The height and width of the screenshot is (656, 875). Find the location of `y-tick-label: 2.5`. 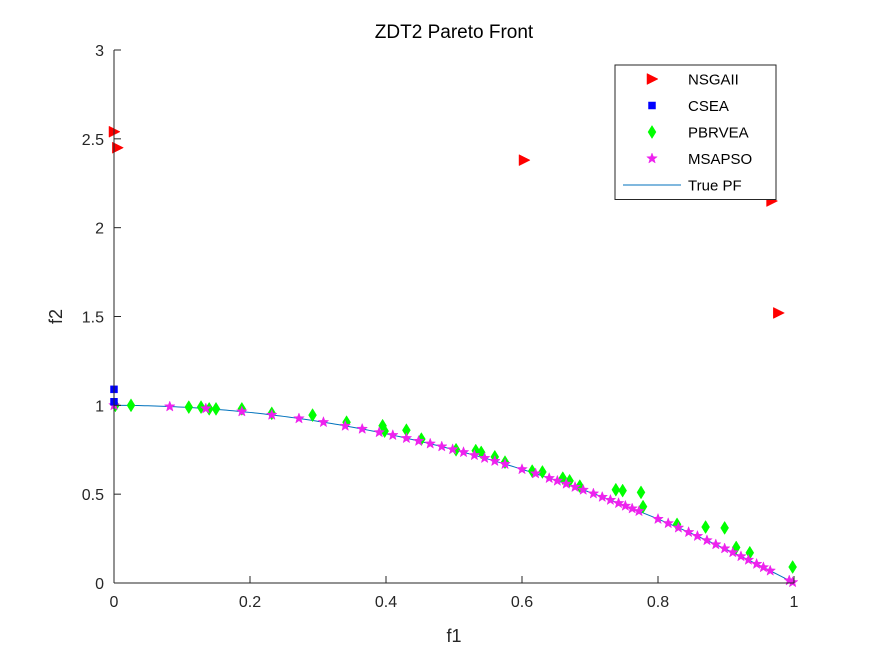

y-tick-label: 2.5 is located at coordinates (93, 140).